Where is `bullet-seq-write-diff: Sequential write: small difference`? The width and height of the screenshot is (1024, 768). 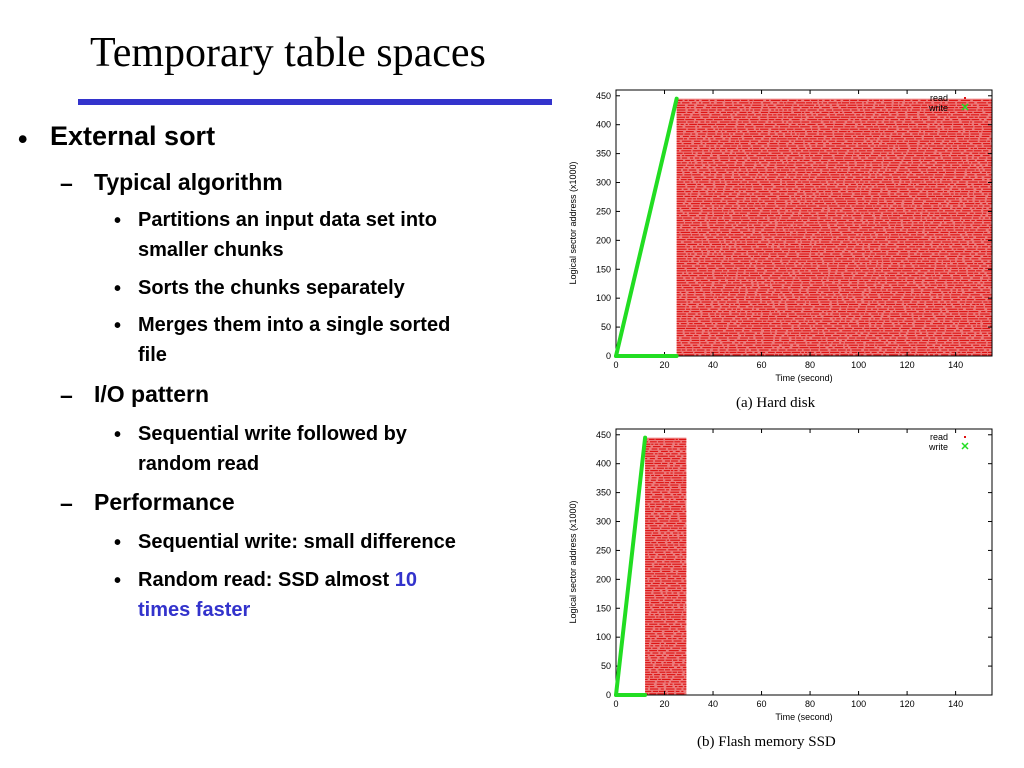 bullet-seq-write-diff: Sequential write: small difference is located at coordinates (297, 542).